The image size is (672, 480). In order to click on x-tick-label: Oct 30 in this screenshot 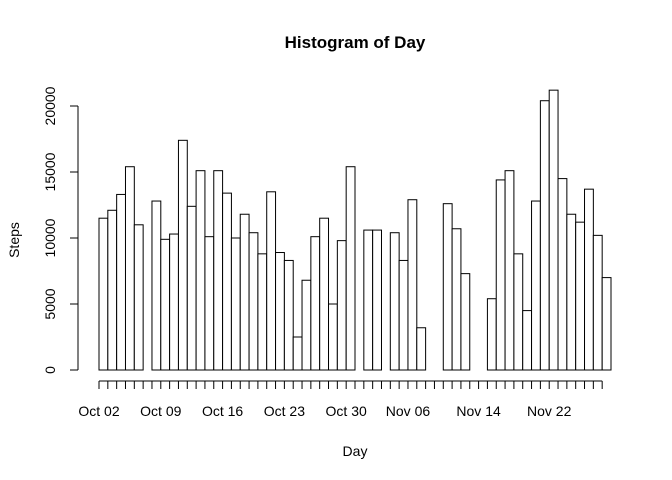, I will do `click(346, 411)`.